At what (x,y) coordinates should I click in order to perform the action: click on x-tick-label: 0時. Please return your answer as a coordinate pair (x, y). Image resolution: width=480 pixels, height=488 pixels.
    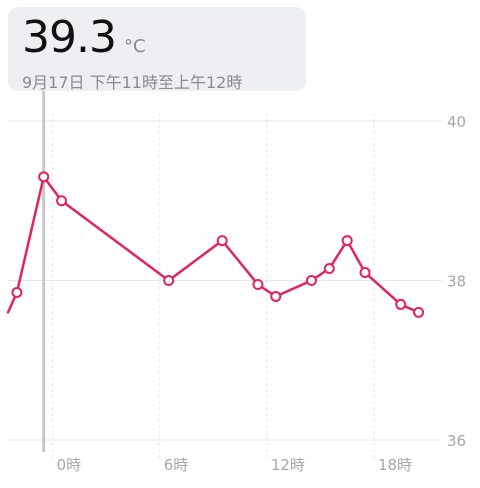
    Looking at the image, I should click on (69, 465).